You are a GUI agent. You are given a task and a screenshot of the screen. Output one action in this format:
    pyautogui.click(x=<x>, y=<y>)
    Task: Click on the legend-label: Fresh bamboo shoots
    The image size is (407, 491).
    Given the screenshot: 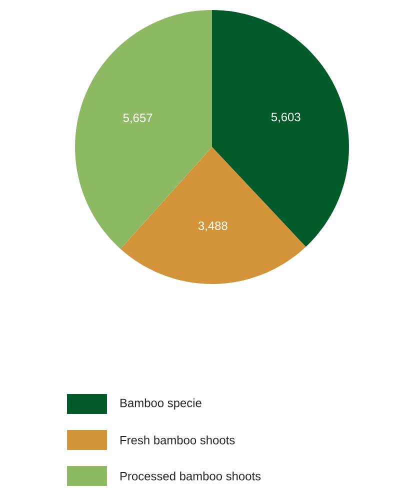 What is the action you would take?
    pyautogui.click(x=177, y=440)
    